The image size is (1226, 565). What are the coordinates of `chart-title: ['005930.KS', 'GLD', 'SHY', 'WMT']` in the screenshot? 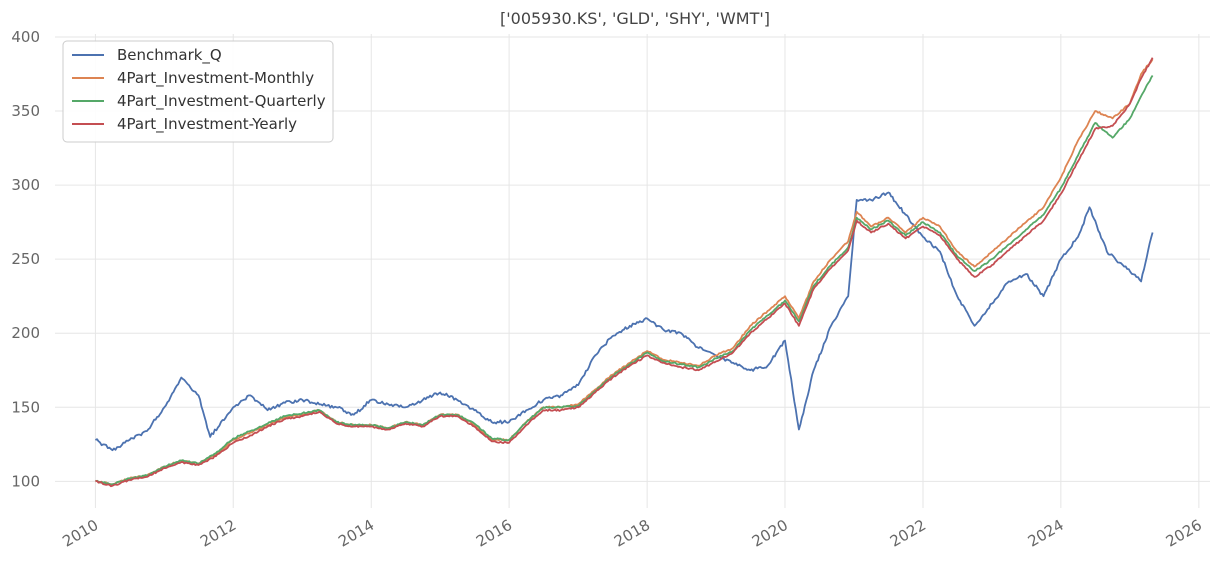 It's located at (635, 18).